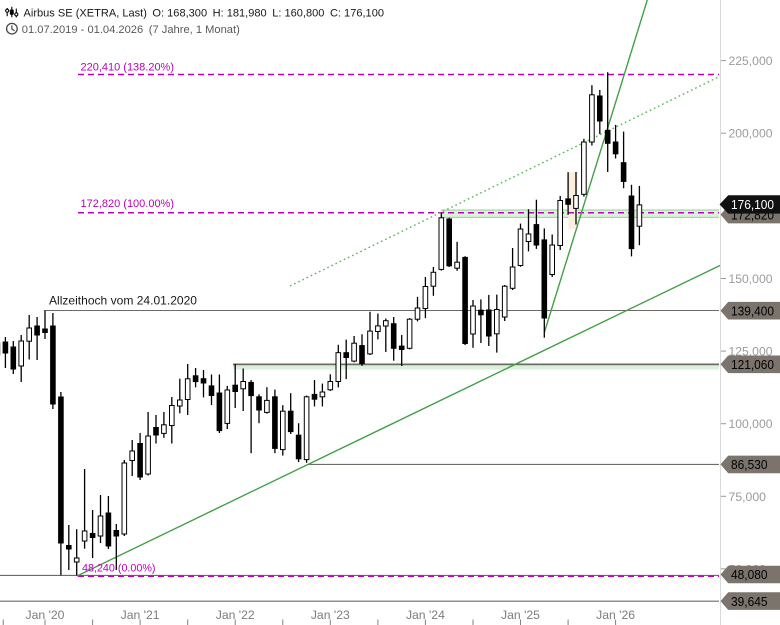 The width and height of the screenshot is (780, 625). What do you see at coordinates (752, 364) in the screenshot?
I see `svg-text: 121,060` at bounding box center [752, 364].